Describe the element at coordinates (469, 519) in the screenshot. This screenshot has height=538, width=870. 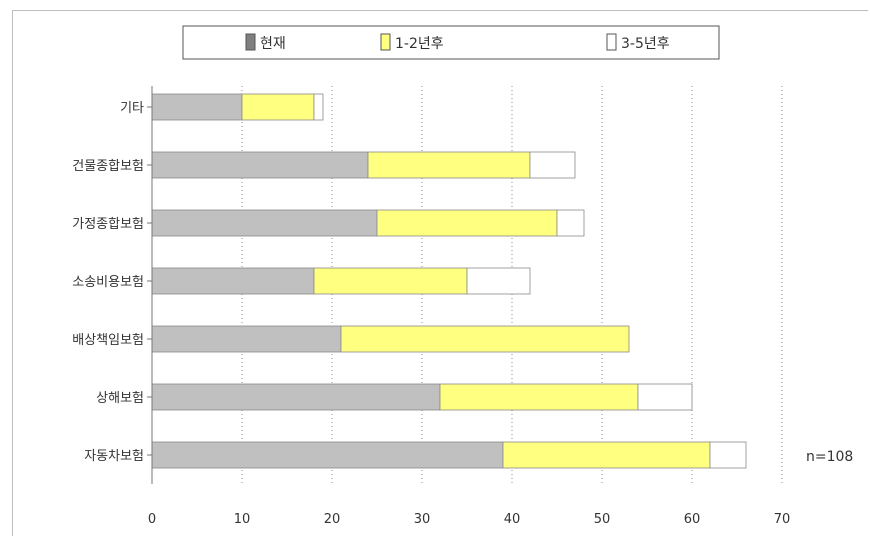
I see `value-axis: 0 10 20 30 40 50 60 70` at that location.